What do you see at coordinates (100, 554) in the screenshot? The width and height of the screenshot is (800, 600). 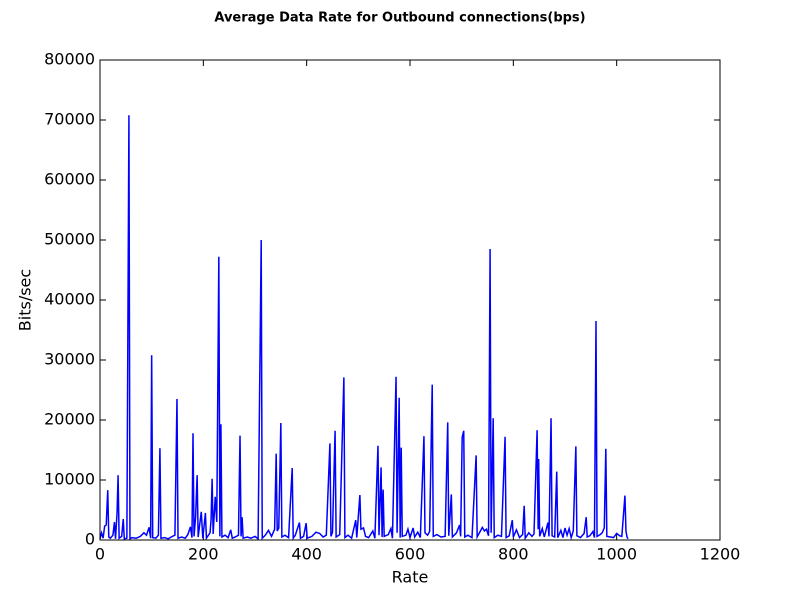 I see `x-tick-label: 0` at bounding box center [100, 554].